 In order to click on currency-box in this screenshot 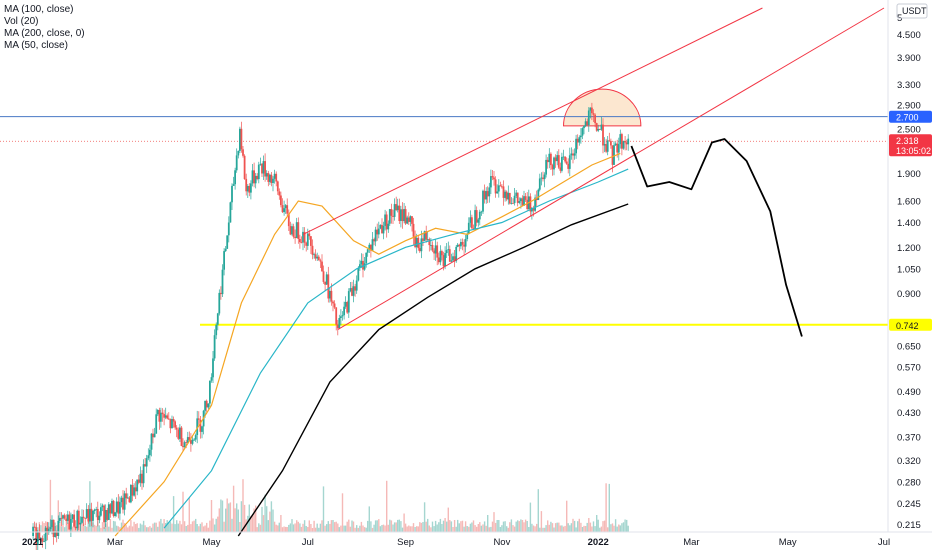, I will do `click(912, 11)`.